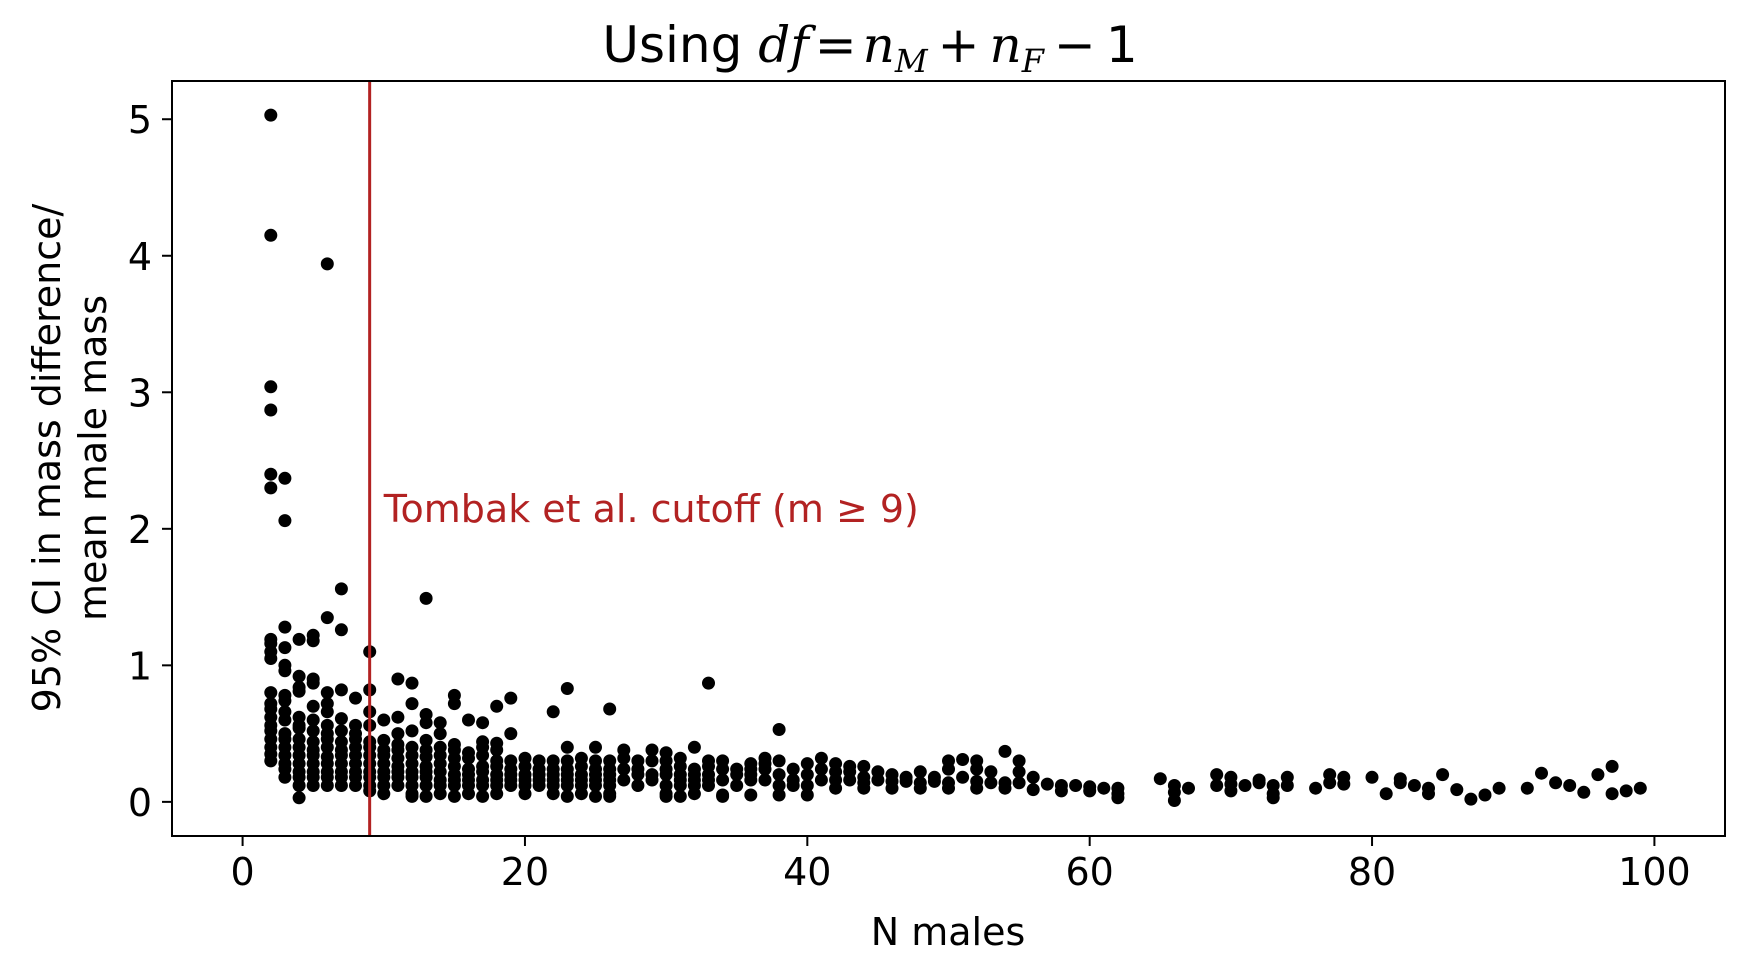 Image resolution: width=1741 pixels, height=972 pixels. I want to click on x-tick-label: 60, so click(1090, 872).